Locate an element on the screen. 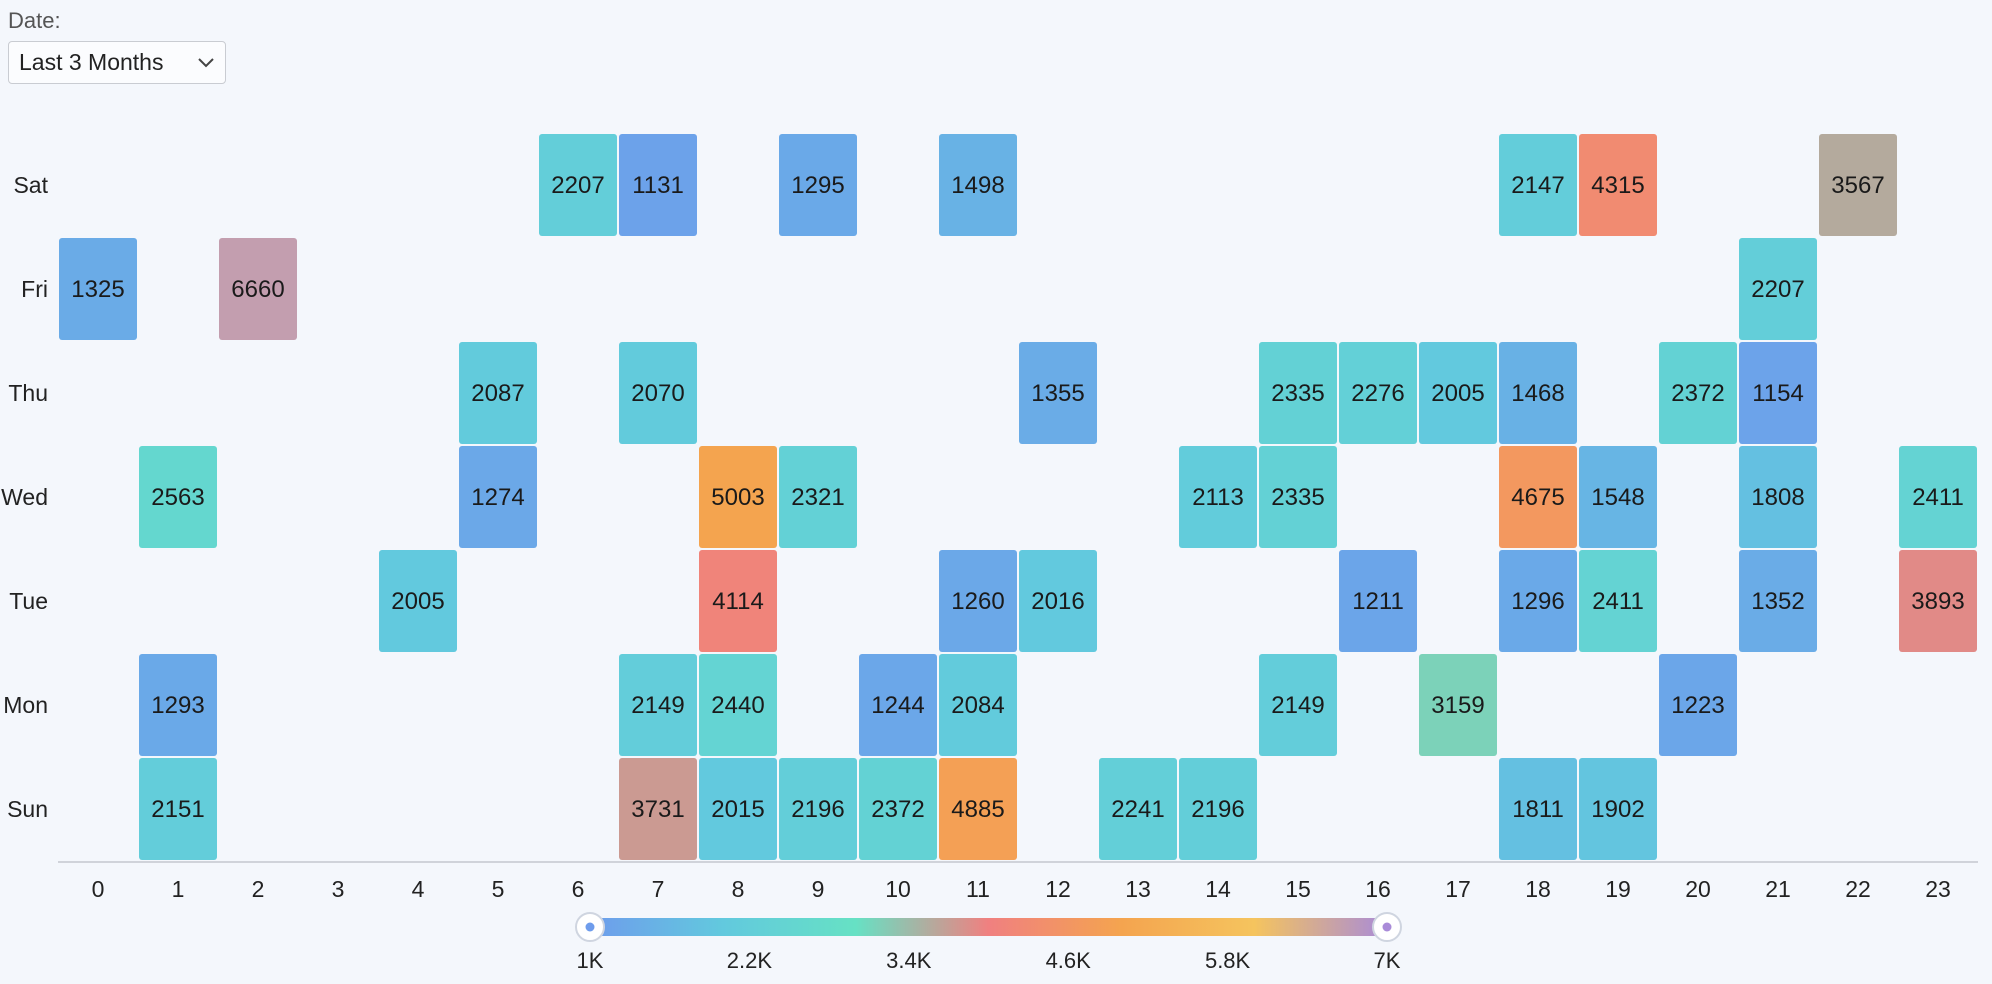 The width and height of the screenshot is (1992, 984). heatmap-cell: 2113 is located at coordinates (1218, 497).